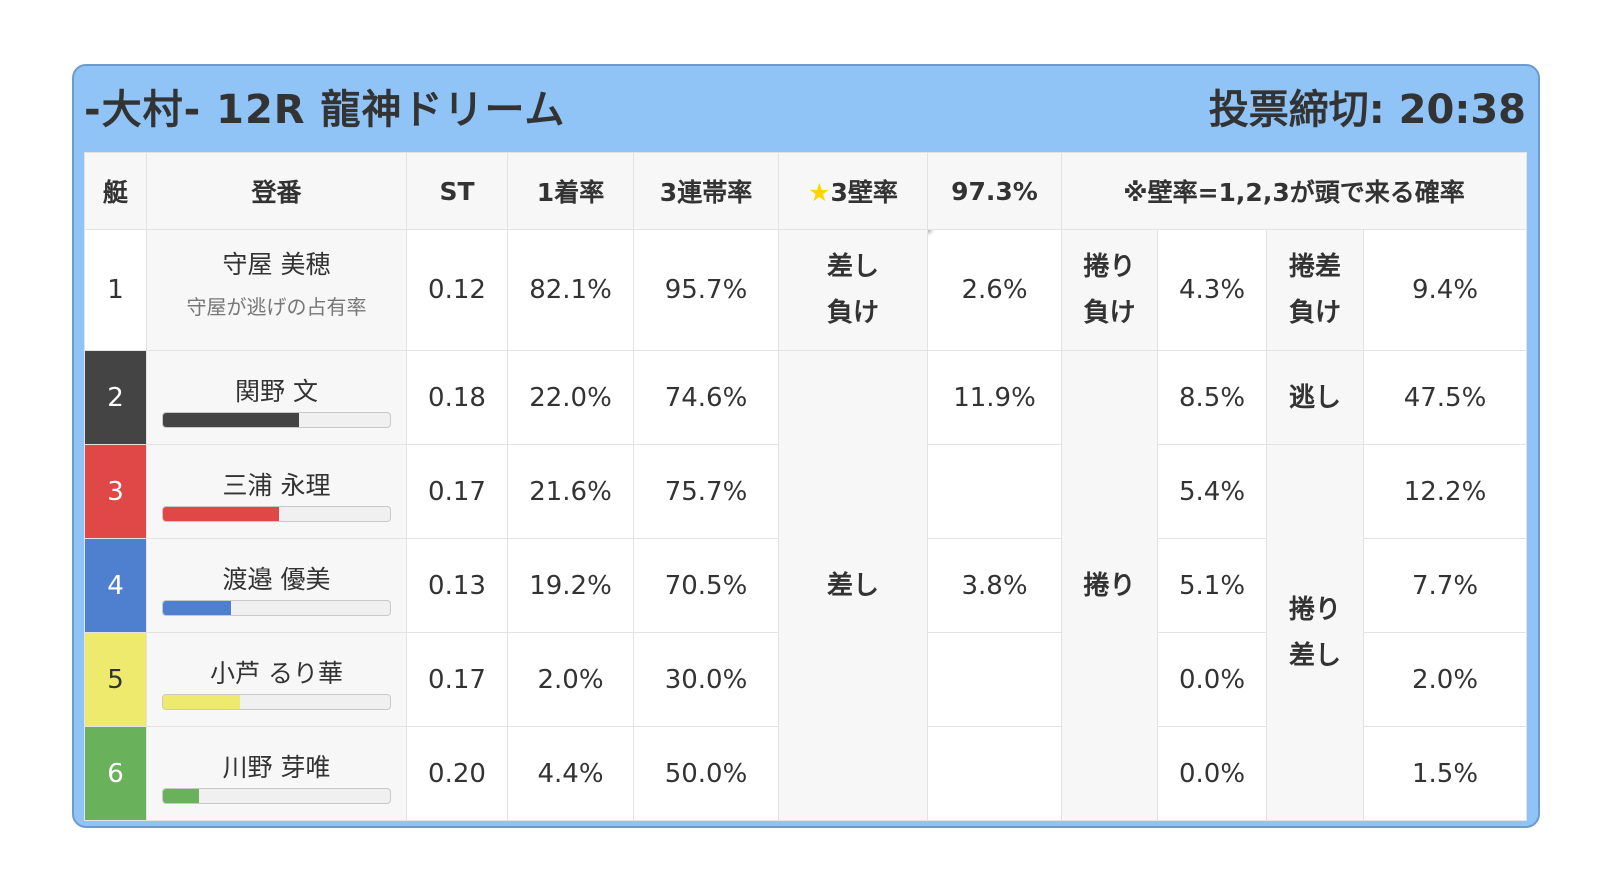  I want to click on racer-cell: 関野 文, so click(276, 397).